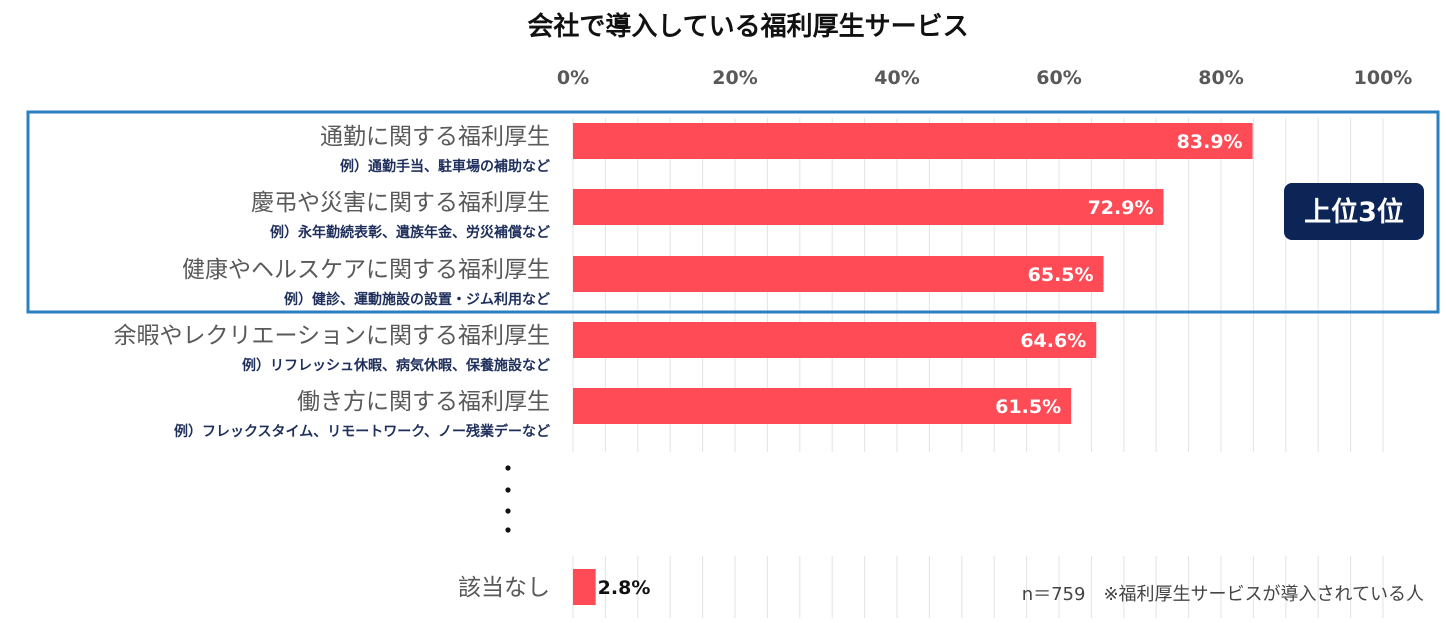  Describe the element at coordinates (747, 26) in the screenshot. I see `chart-title: 会社で導入している福利厚生サービス` at that location.